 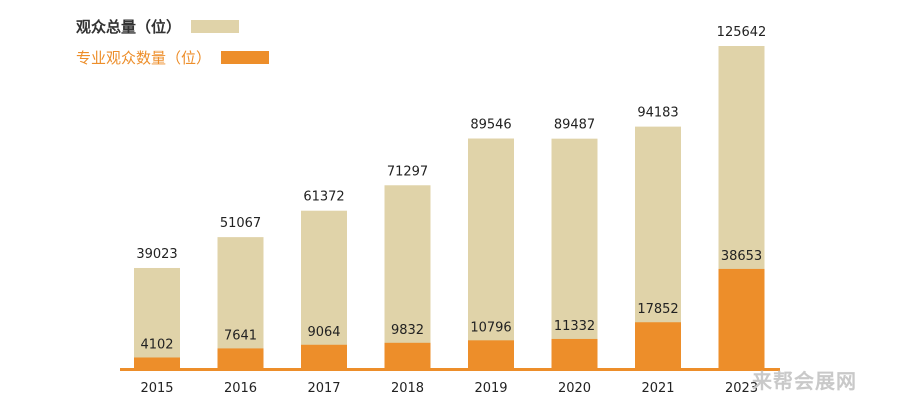 What do you see at coordinates (742, 32) in the screenshot?
I see `label-total-2023: 125642` at bounding box center [742, 32].